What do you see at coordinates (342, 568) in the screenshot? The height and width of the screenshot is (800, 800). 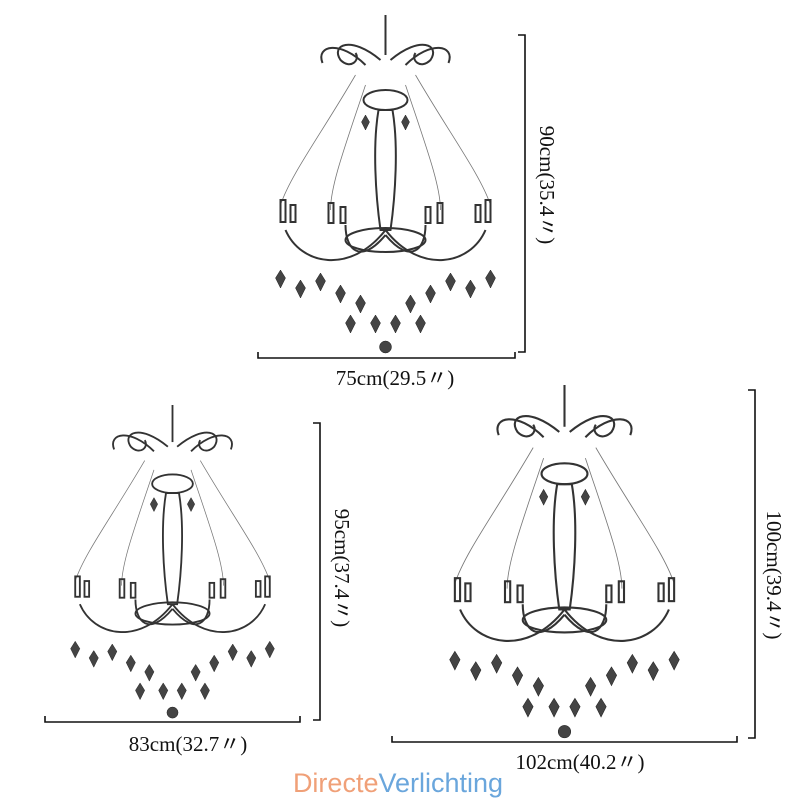 I see `height-label: 95cm(37.4〃)` at bounding box center [342, 568].